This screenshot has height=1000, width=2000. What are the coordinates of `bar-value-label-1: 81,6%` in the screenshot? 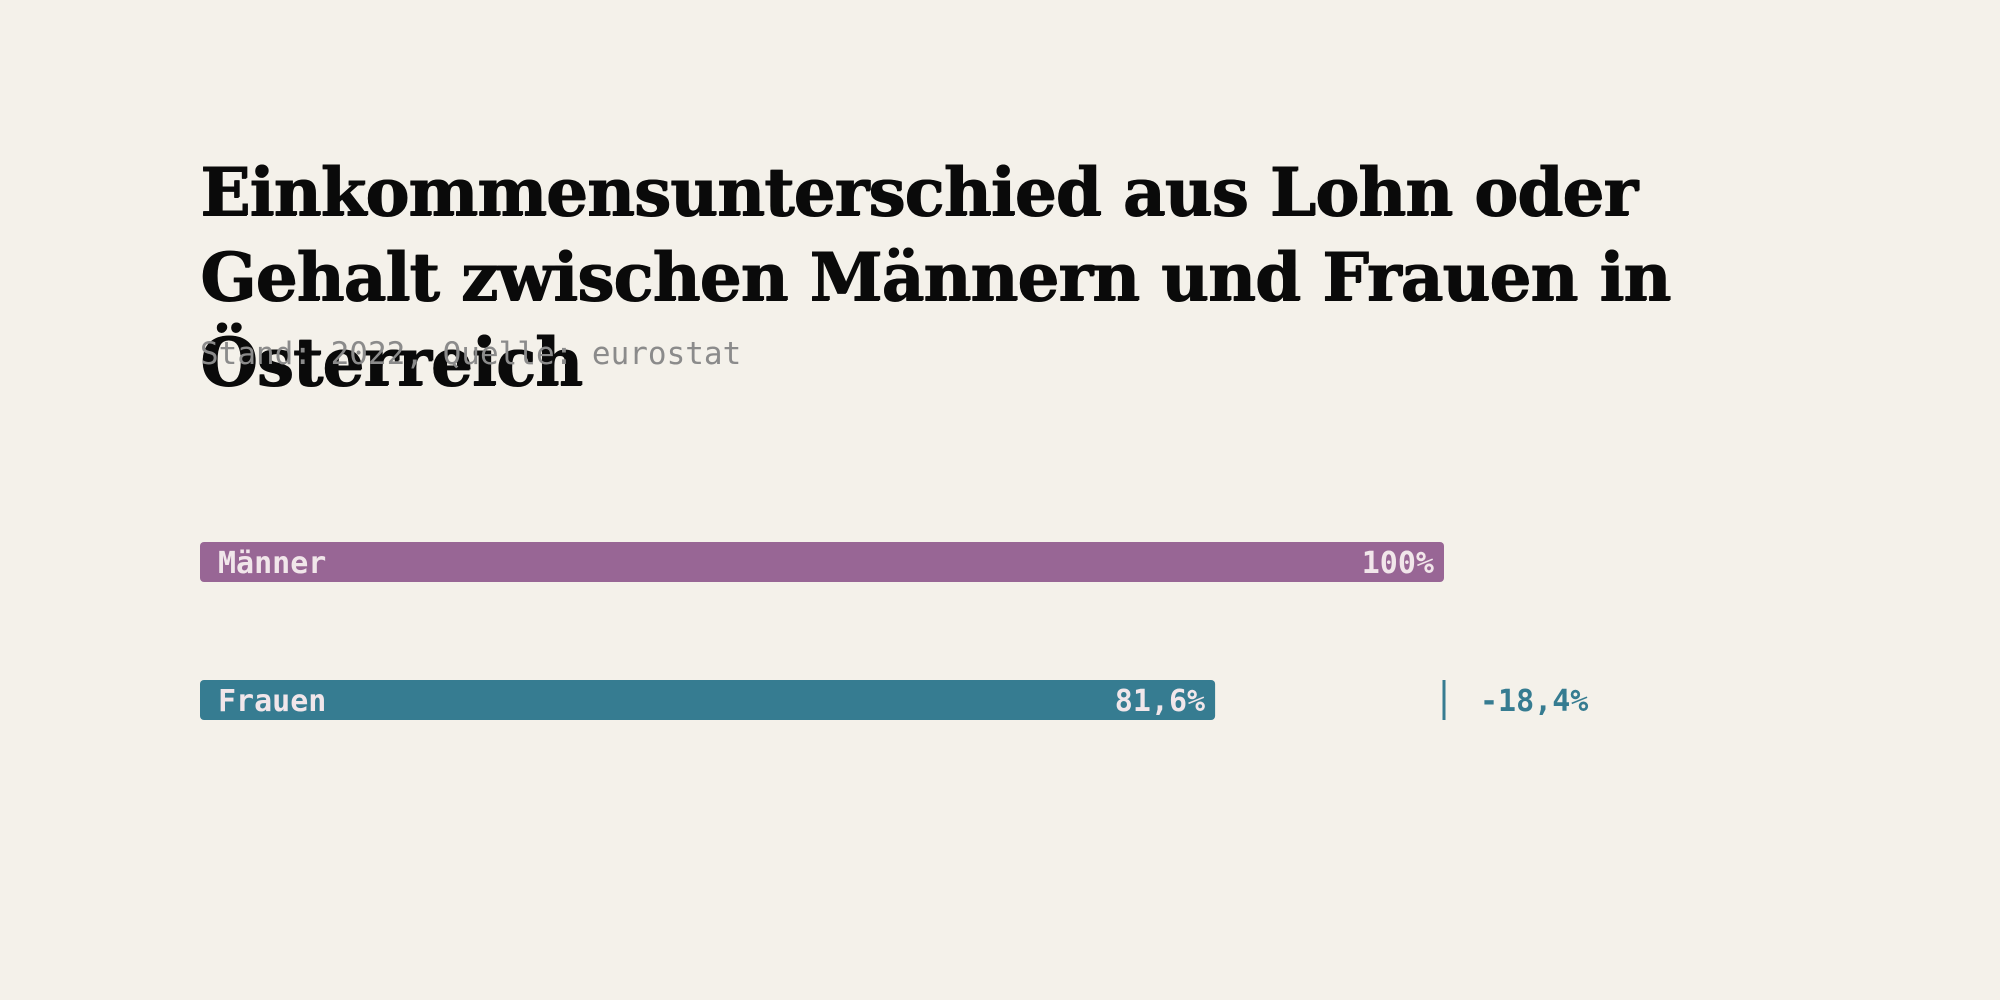 It's located at (1160, 701).